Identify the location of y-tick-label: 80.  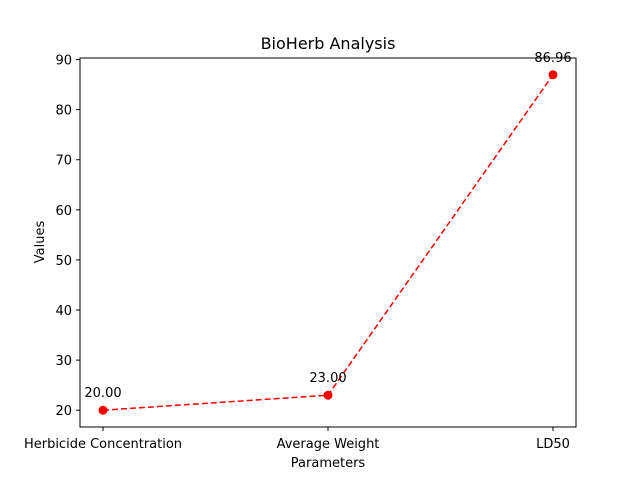
(63, 111).